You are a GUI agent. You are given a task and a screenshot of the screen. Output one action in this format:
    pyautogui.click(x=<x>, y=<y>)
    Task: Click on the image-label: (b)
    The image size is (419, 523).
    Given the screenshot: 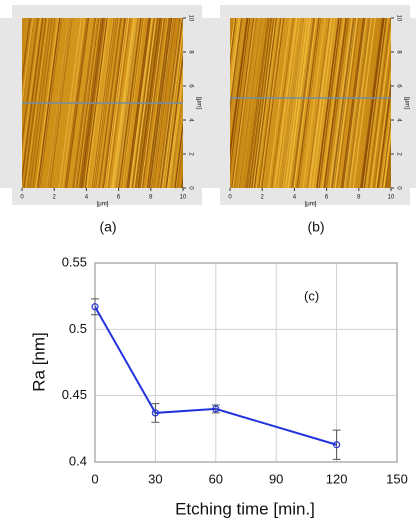 What is the action you would take?
    pyautogui.click(x=315, y=227)
    